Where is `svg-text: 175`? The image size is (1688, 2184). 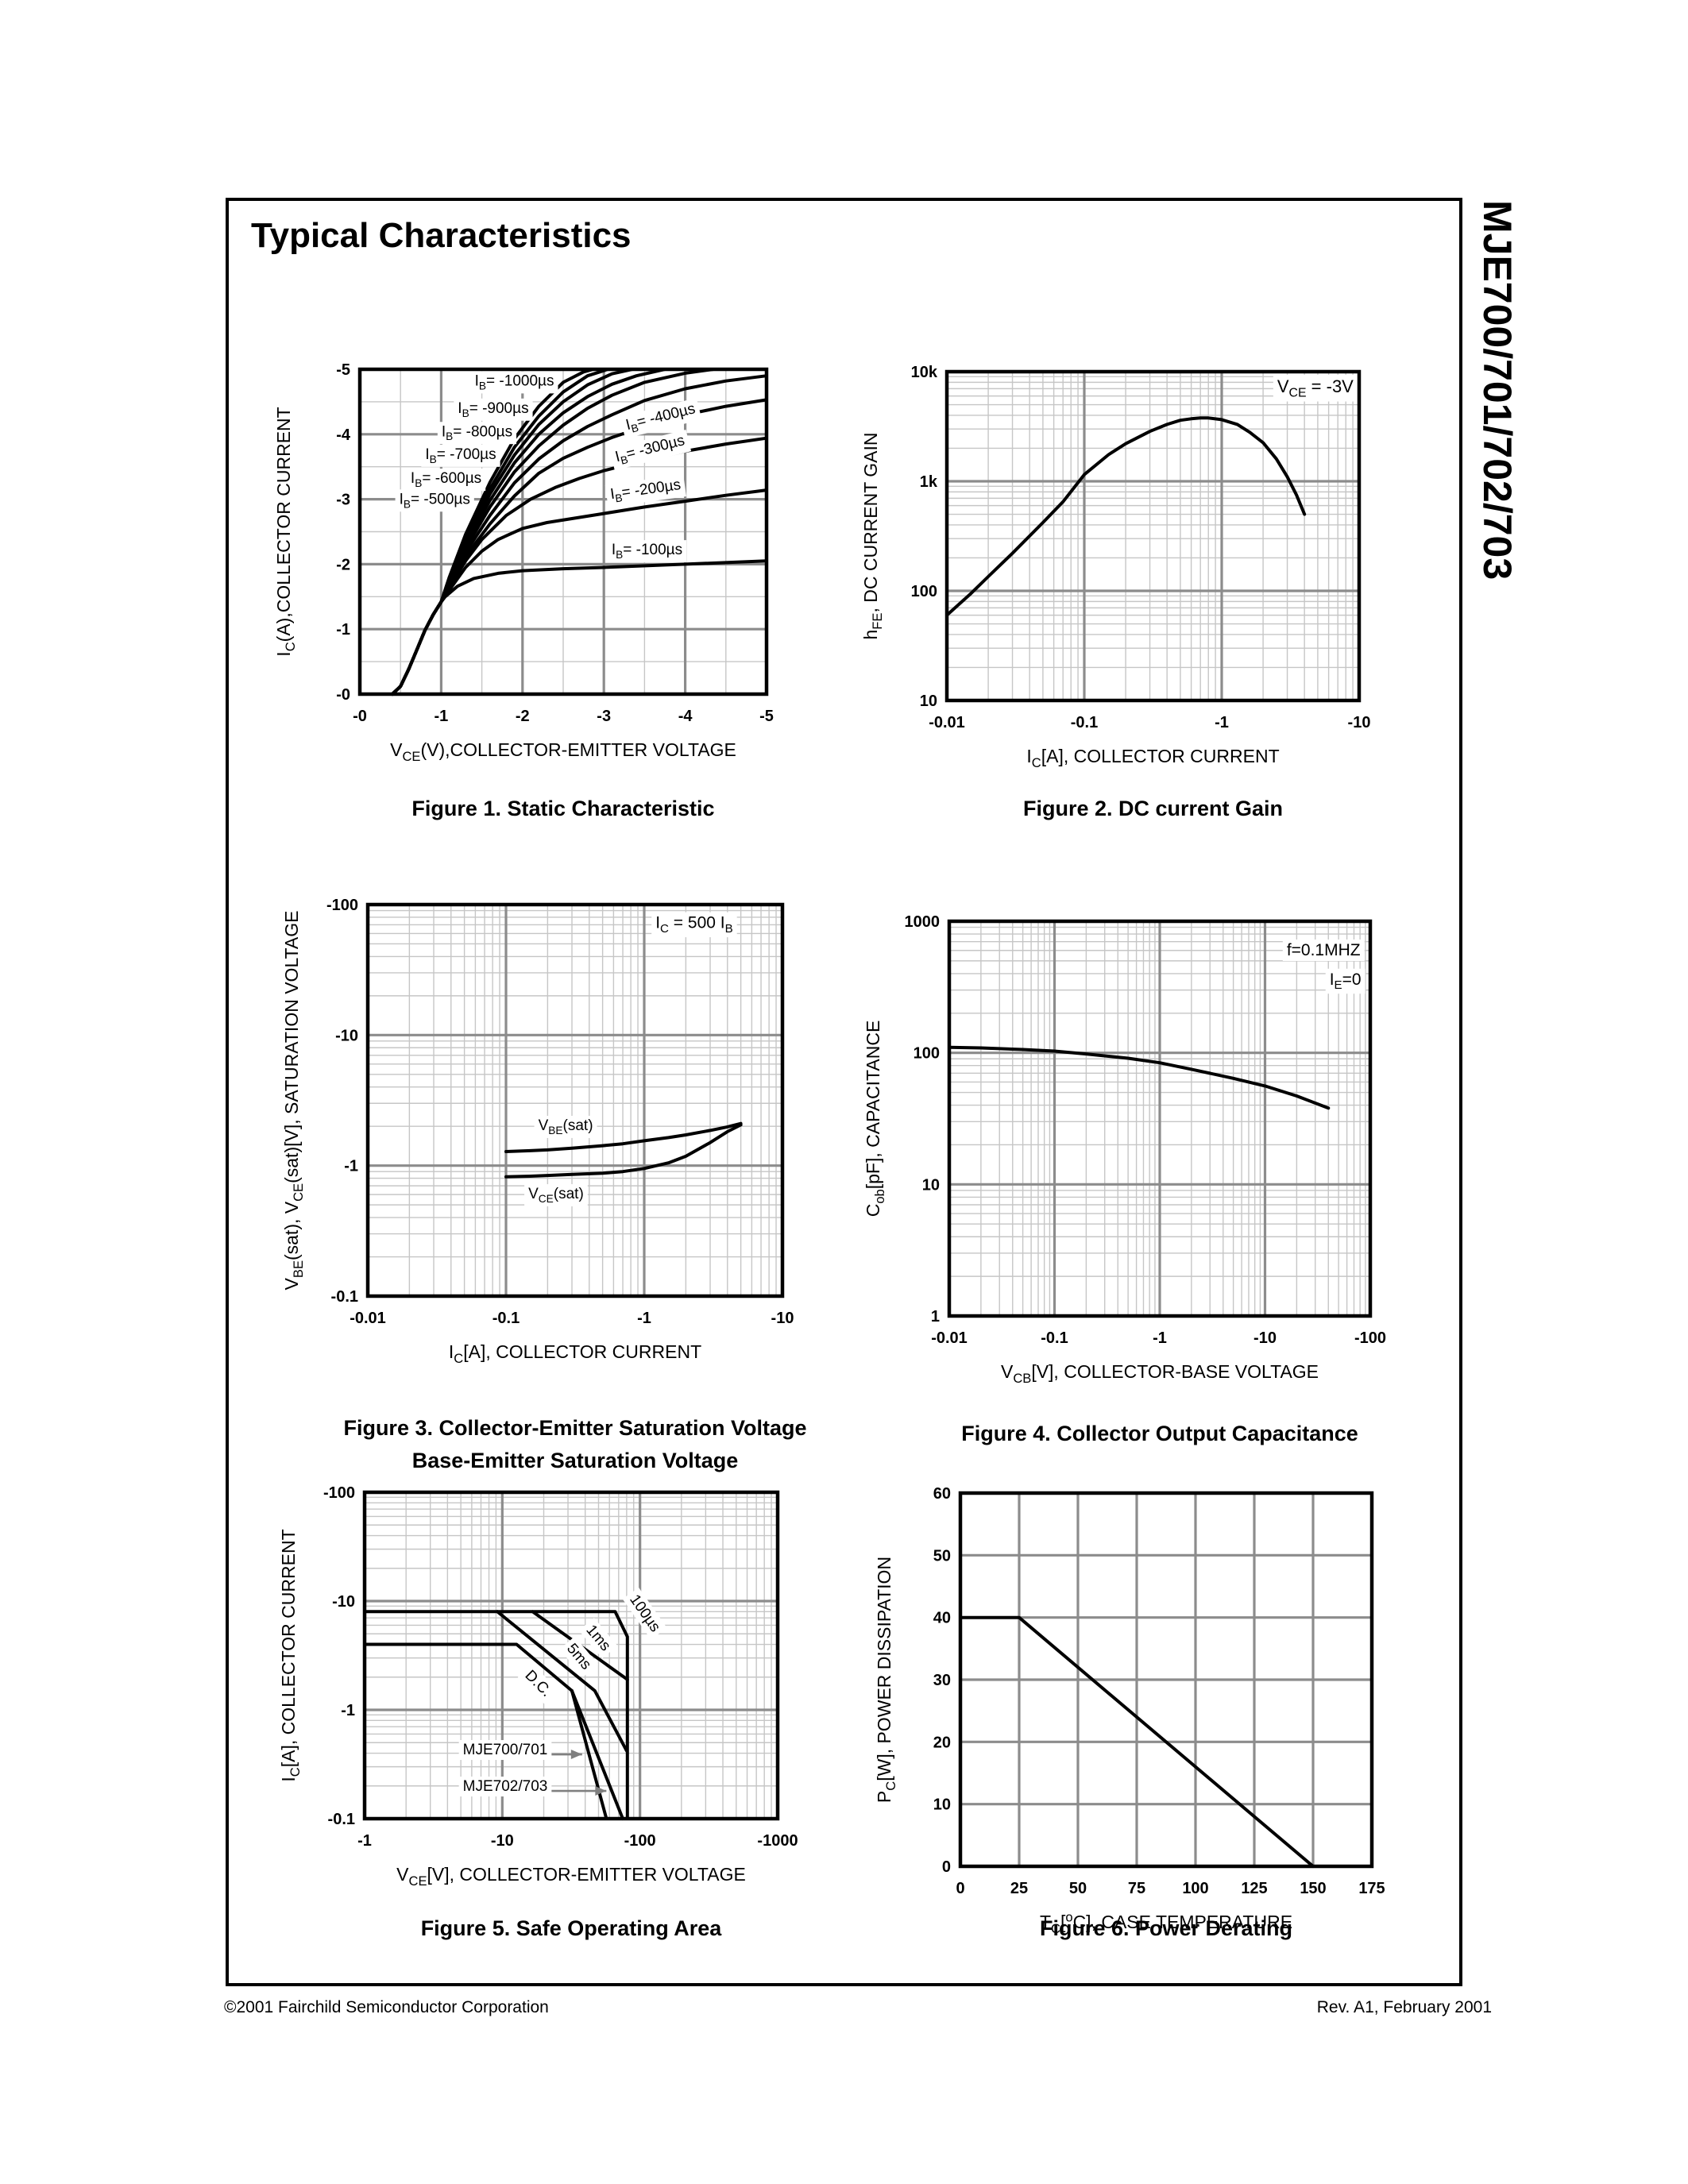 svg-text: 175 is located at coordinates (1371, 1888).